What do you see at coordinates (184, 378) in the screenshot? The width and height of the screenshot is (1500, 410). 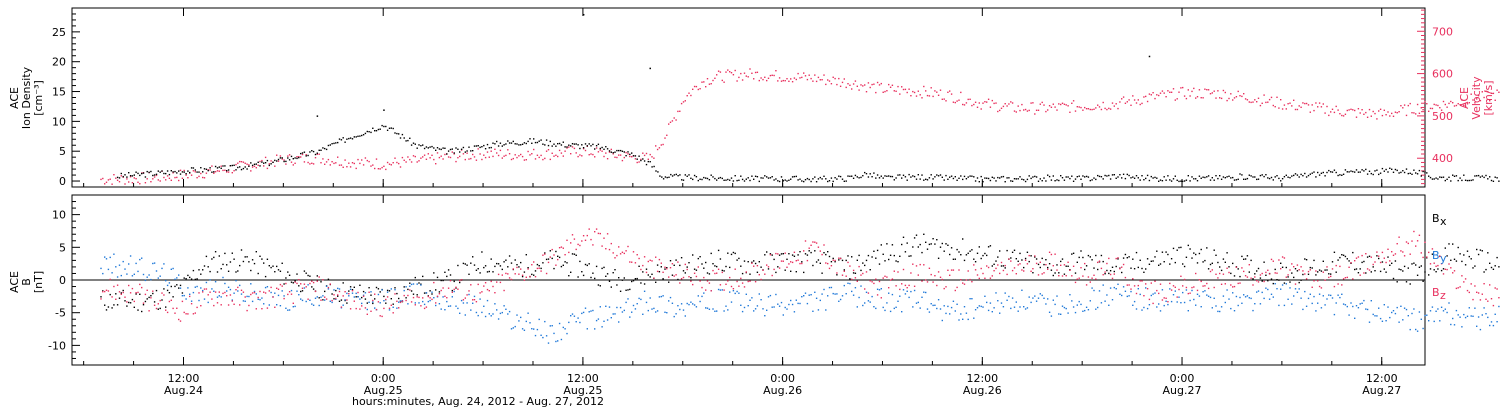 I see `x-tick-time: 12:00` at bounding box center [184, 378].